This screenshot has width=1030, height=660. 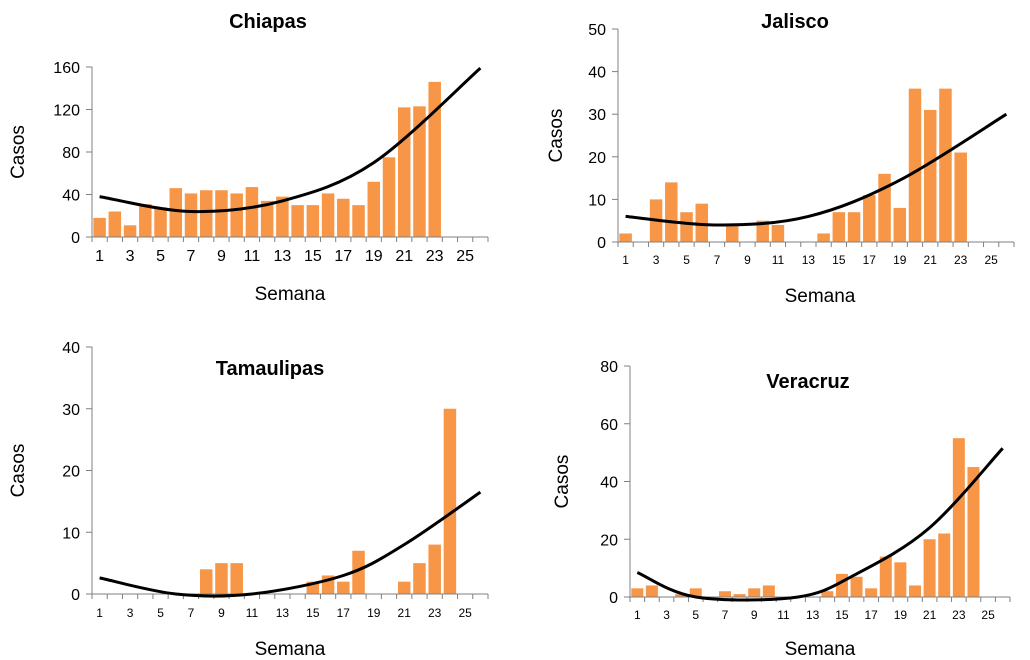 What do you see at coordinates (405, 613) in the screenshot?
I see `x-tick-label: 21` at bounding box center [405, 613].